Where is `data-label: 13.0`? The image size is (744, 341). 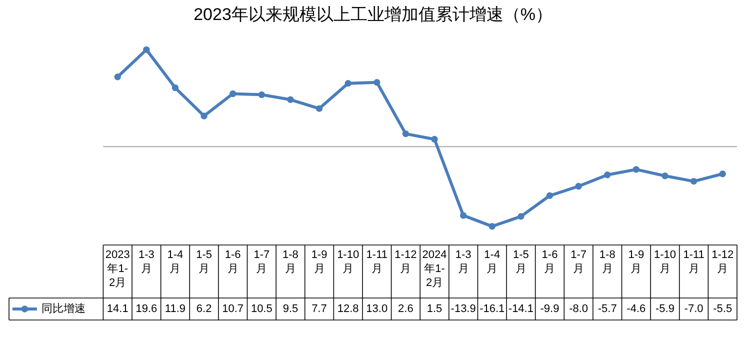 data-label: 13.0 is located at coordinates (377, 309).